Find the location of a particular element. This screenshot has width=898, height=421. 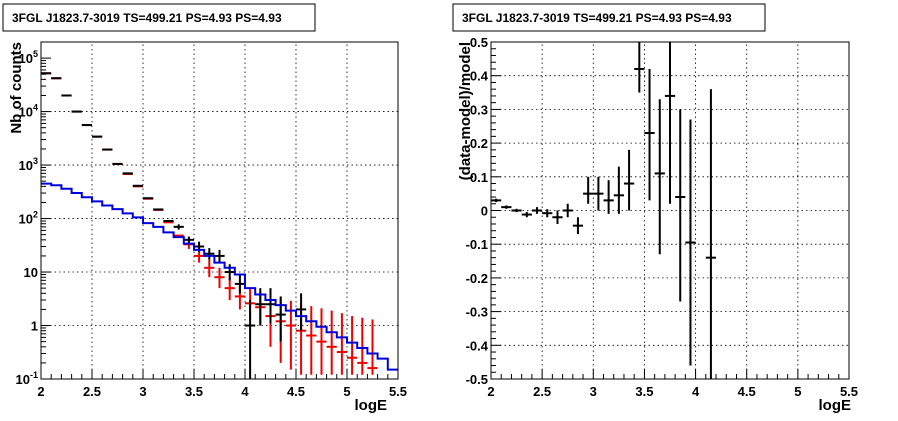

y-tick-label: 10² is located at coordinates (28, 218).